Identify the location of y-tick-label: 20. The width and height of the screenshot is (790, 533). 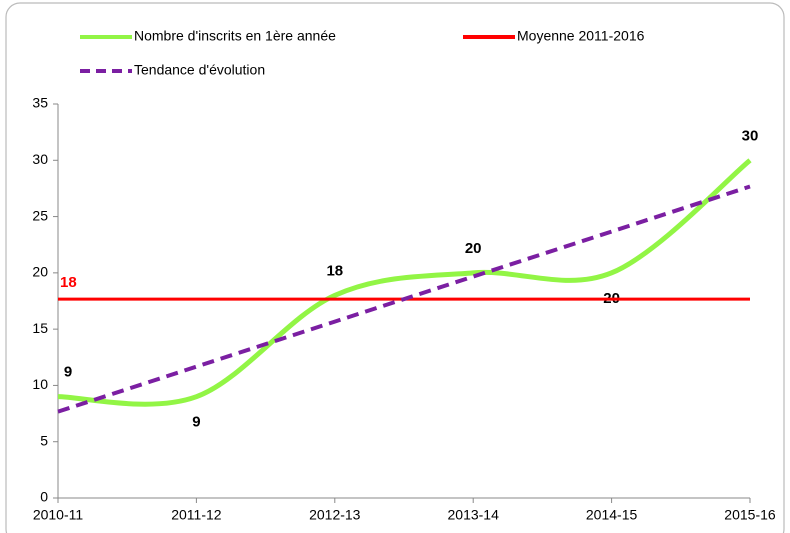
(40, 272).